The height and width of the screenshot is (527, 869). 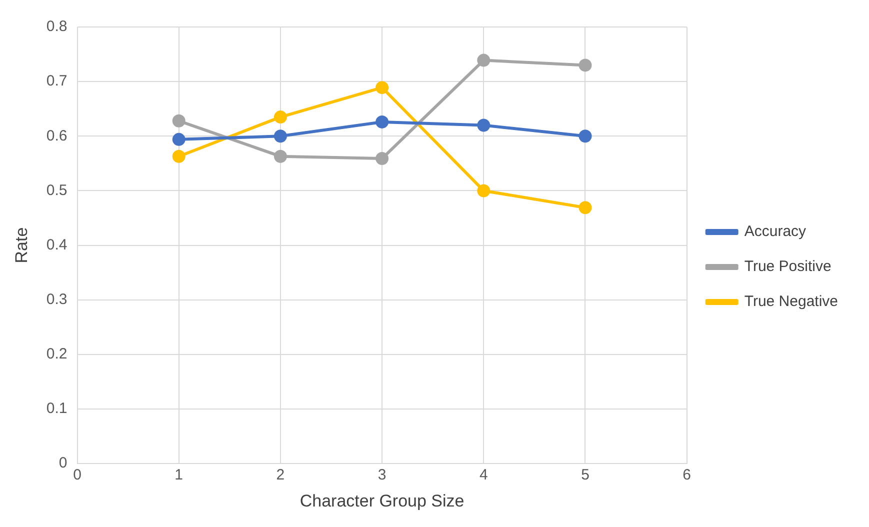 I want to click on legend-label: True Negative, so click(x=791, y=301).